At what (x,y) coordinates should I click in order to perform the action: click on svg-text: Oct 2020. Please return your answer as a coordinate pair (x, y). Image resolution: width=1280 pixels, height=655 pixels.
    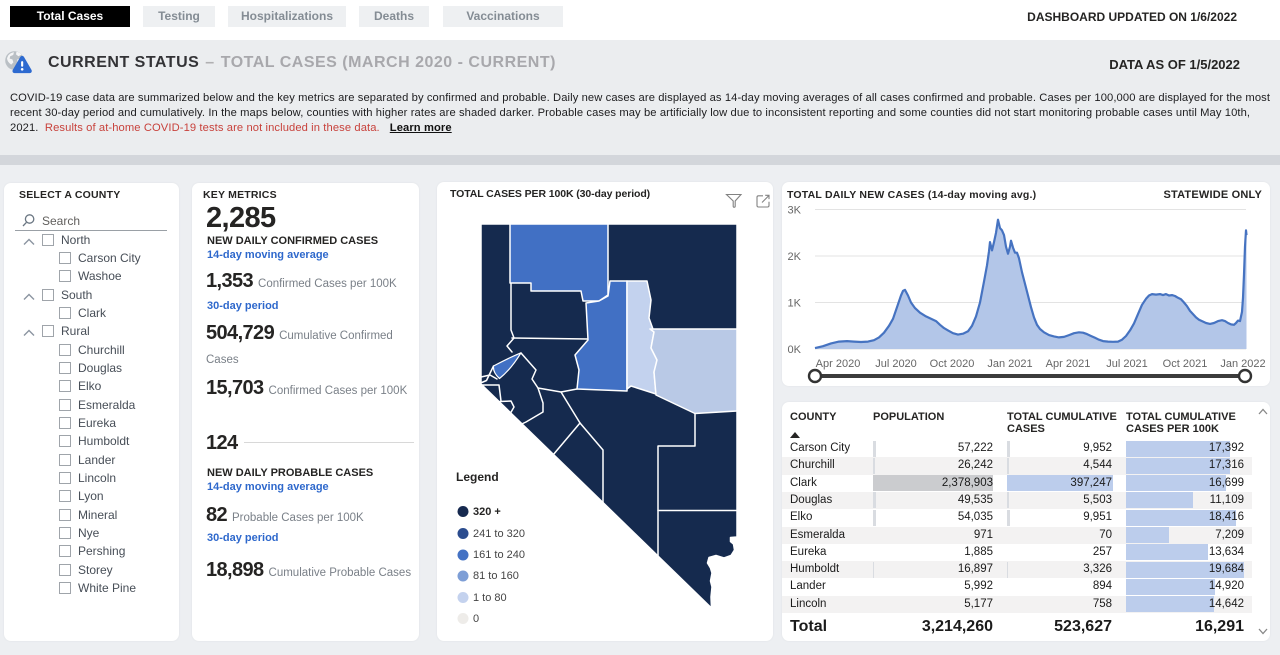
    Looking at the image, I should click on (952, 364).